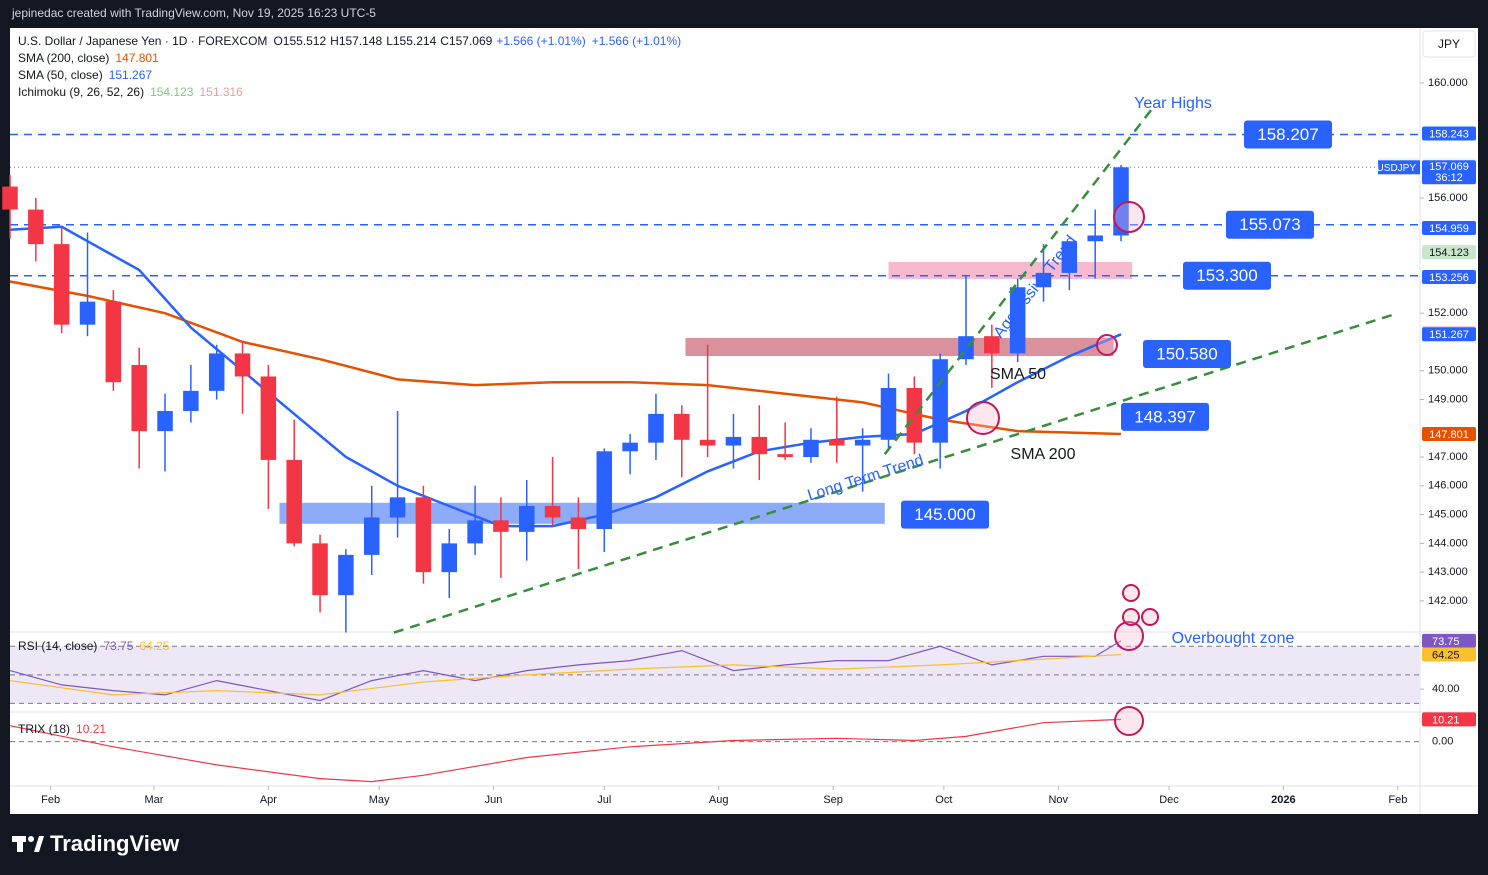 The width and height of the screenshot is (1488, 875). What do you see at coordinates (62, 729) in the screenshot?
I see `legend-trix: TRIX (18) 10.21` at bounding box center [62, 729].